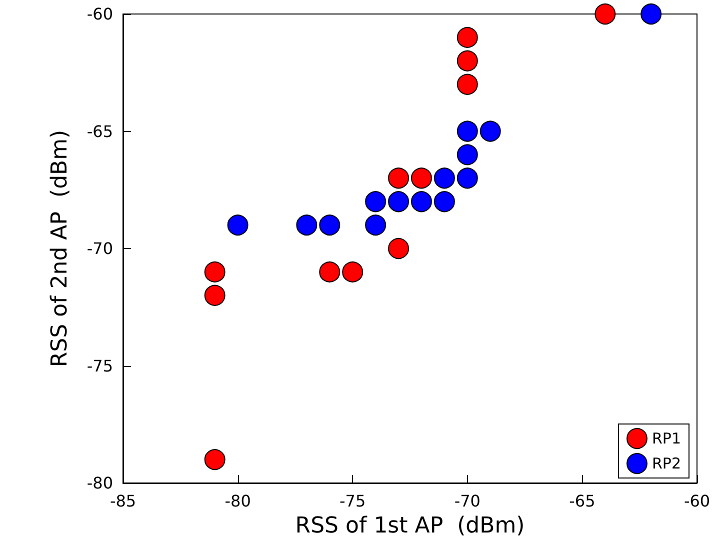  What do you see at coordinates (667, 463) in the screenshot?
I see `legend-label: RP2` at bounding box center [667, 463].